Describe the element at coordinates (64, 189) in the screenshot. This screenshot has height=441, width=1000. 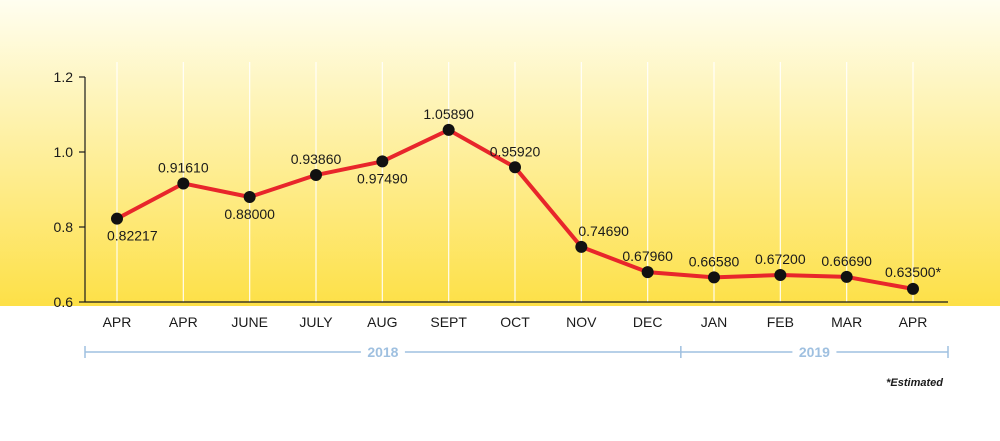
I see `y-tick-labels: 0.6 0.8 1.0 1.2` at that location.